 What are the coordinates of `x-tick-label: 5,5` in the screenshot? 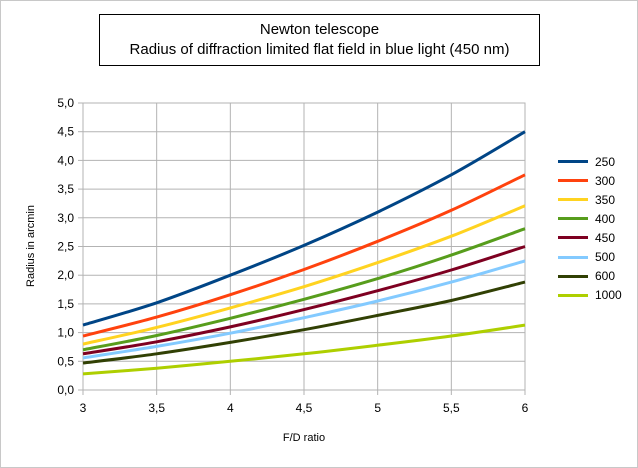 It's located at (451, 408).